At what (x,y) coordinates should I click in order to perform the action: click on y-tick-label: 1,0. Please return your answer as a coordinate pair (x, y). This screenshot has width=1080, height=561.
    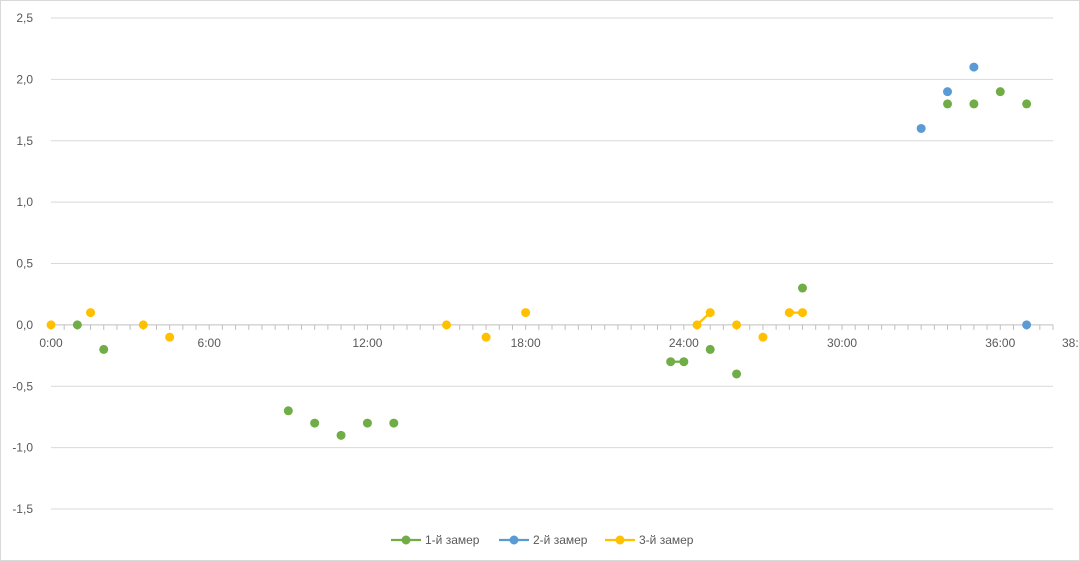
    Looking at the image, I should click on (24, 202).